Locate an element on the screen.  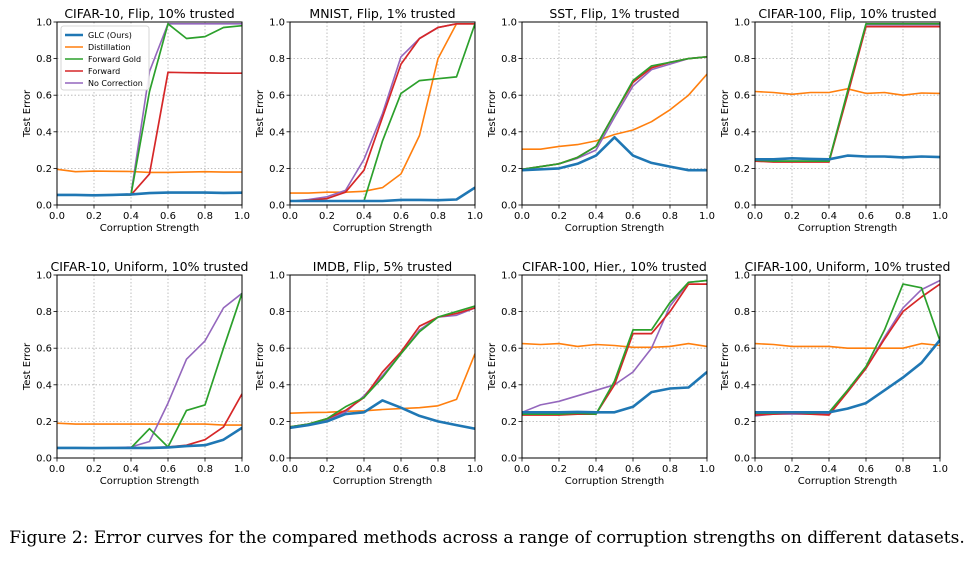
series-line-no-correction is located at coordinates (382, 112).